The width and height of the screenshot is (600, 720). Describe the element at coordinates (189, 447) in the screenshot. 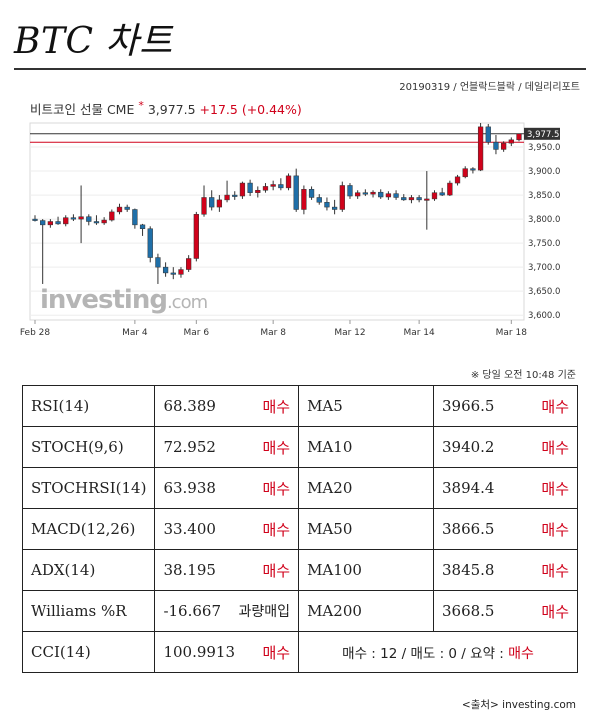

I see `indicator-value: 72.952` at that location.